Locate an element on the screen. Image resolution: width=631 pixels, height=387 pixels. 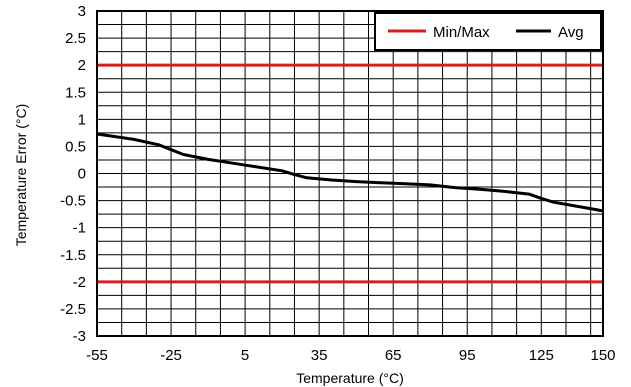
y-tick-label: -2.5 is located at coordinates (73, 309).